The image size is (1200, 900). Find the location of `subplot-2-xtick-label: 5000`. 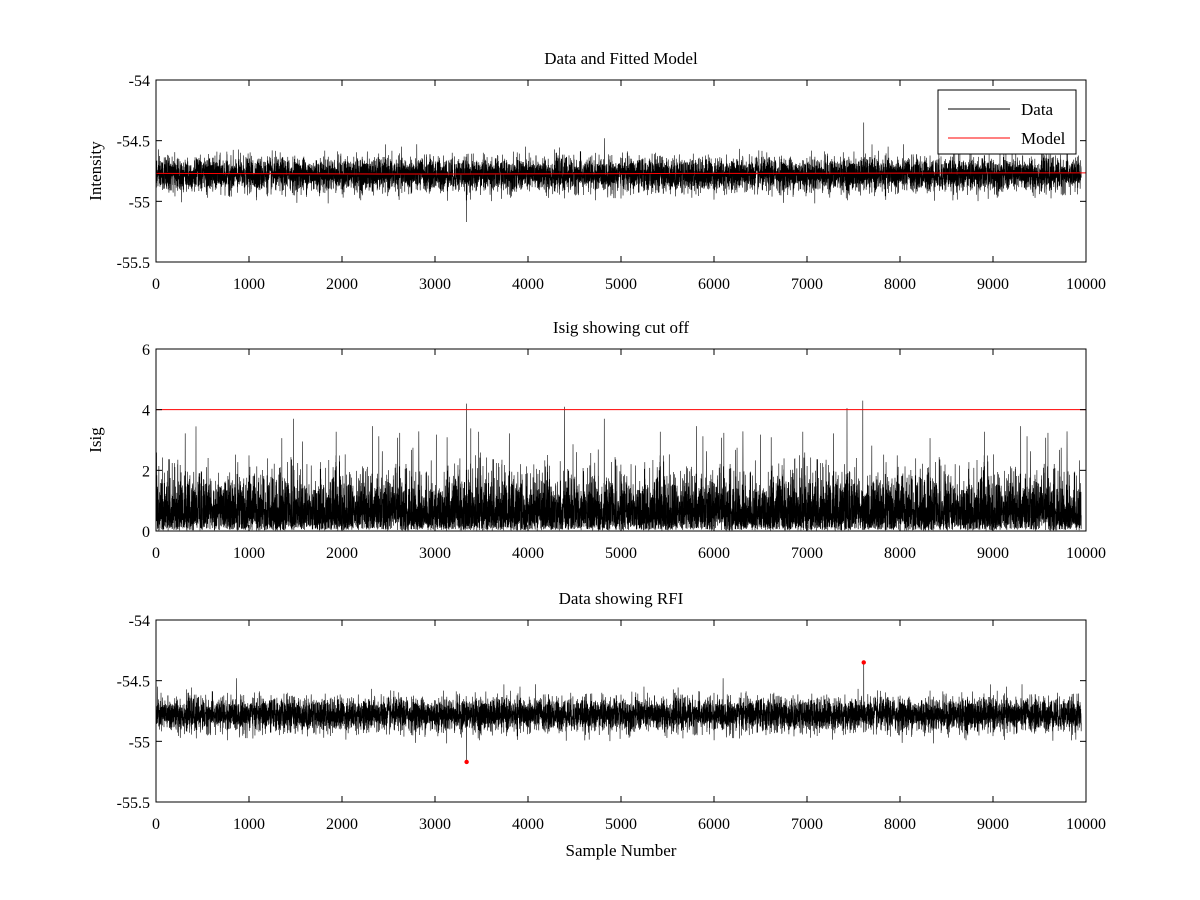

subplot-2-xtick-label: 5000 is located at coordinates (621, 553).